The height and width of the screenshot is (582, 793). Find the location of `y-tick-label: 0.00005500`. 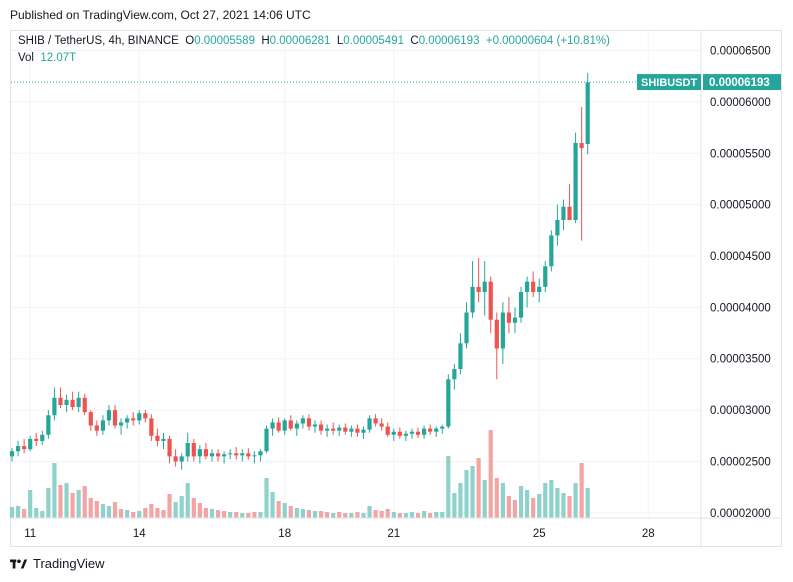

y-tick-label: 0.00005500 is located at coordinates (740, 154).